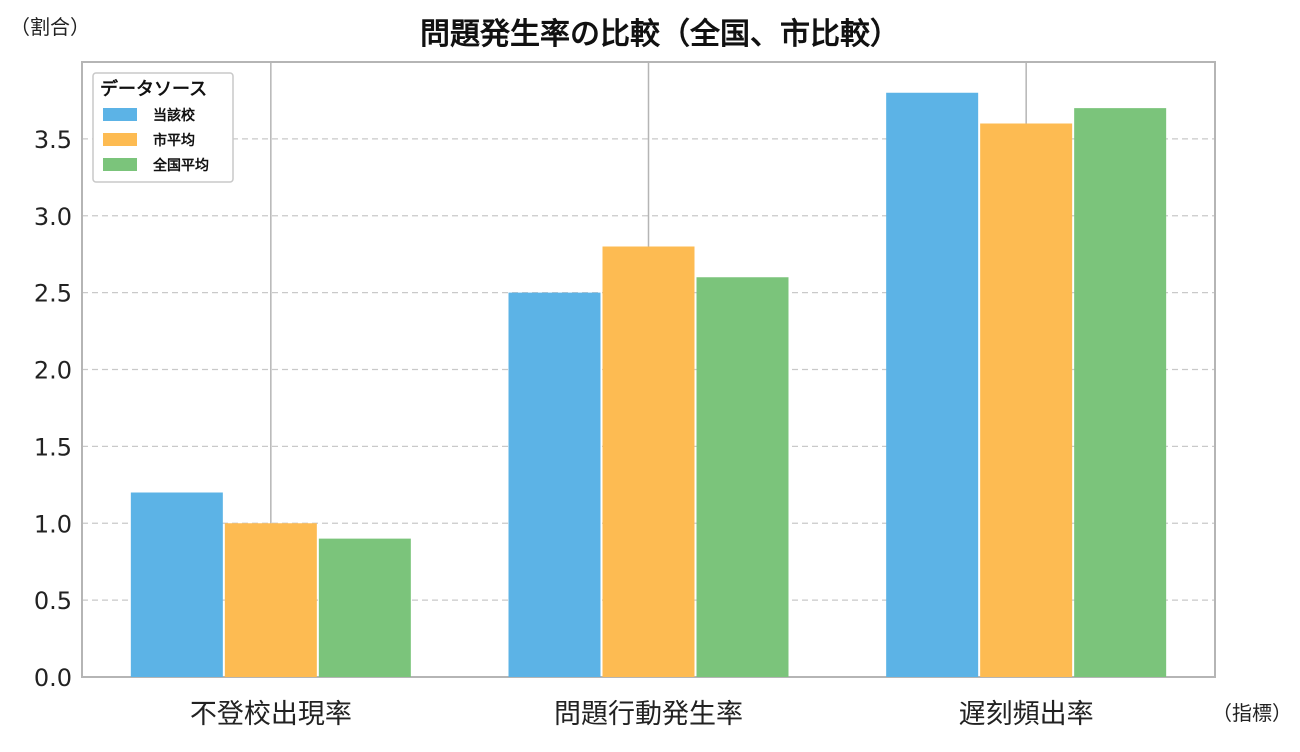  What do you see at coordinates (153, 89) in the screenshot?
I see `legend-title: データソース` at bounding box center [153, 89].